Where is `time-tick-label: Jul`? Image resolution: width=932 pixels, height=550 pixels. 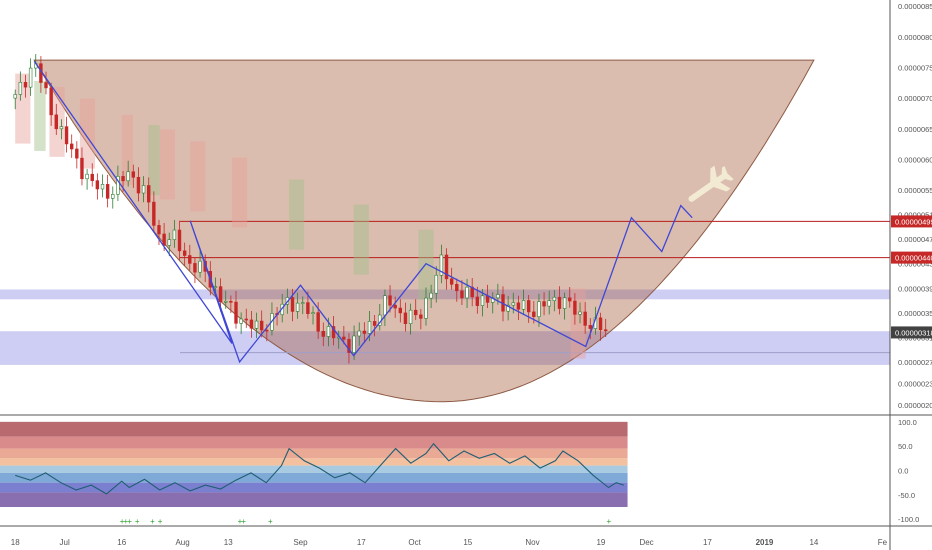 time-tick-label: Jul is located at coordinates (65, 542).